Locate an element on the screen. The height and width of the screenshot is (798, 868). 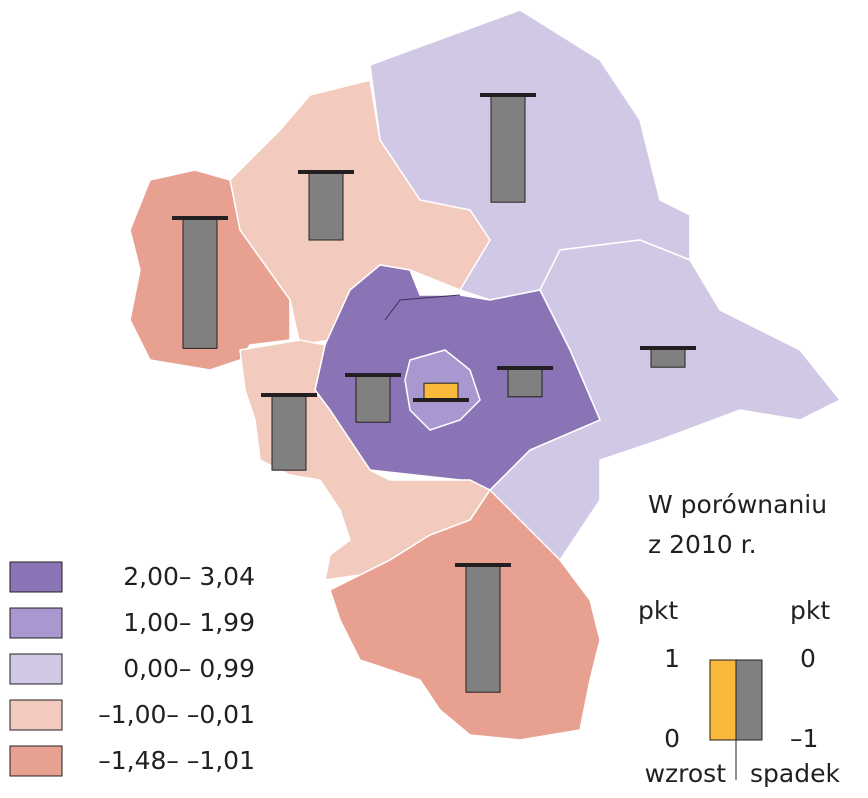
key-decrease-label: spadek is located at coordinates (795, 773).